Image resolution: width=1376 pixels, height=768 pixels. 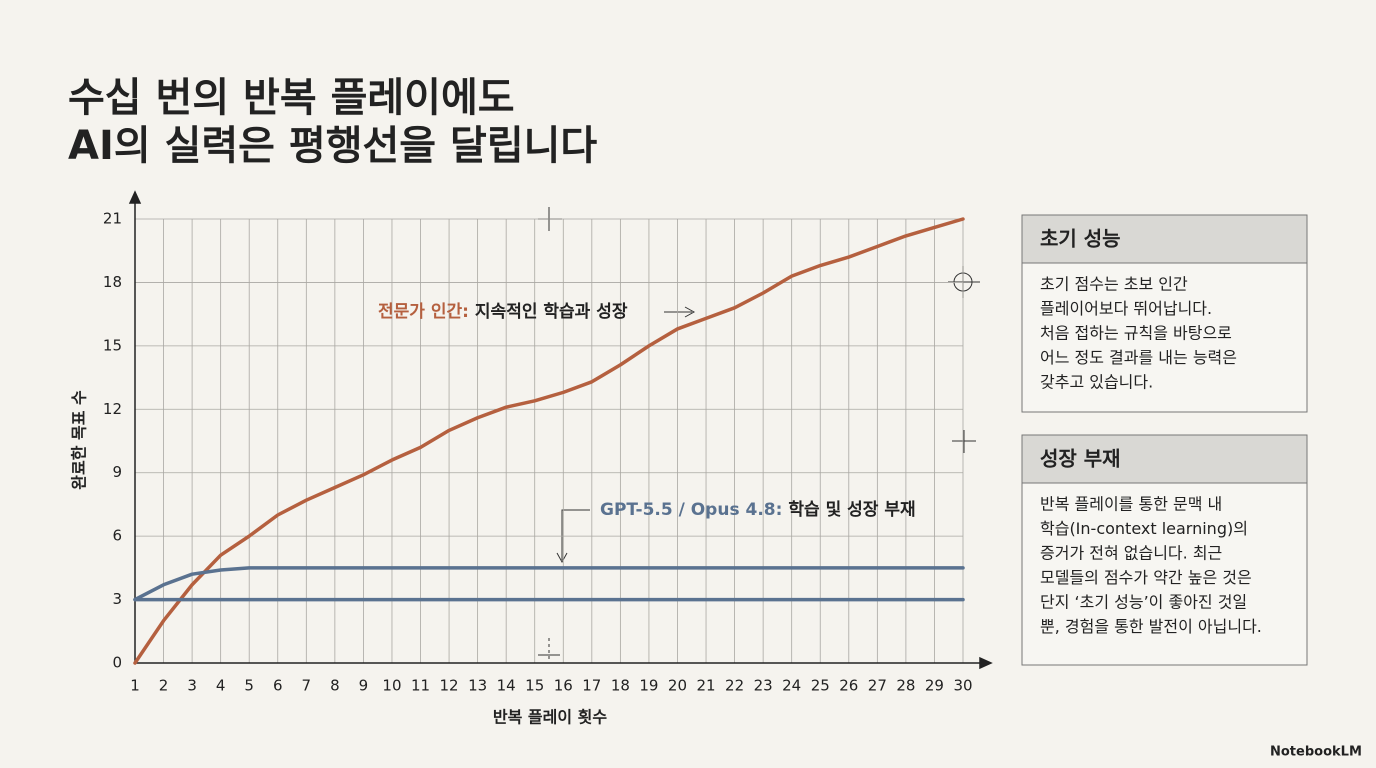 I want to click on y-tick-label: 21, so click(x=112, y=219).